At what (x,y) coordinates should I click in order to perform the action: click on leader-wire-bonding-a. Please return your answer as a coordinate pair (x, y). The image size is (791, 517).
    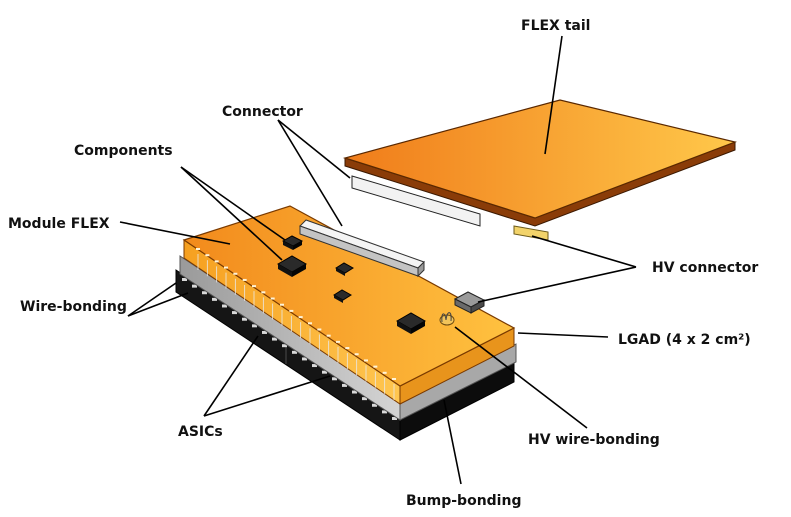
    Looking at the image, I should click on (152, 299).